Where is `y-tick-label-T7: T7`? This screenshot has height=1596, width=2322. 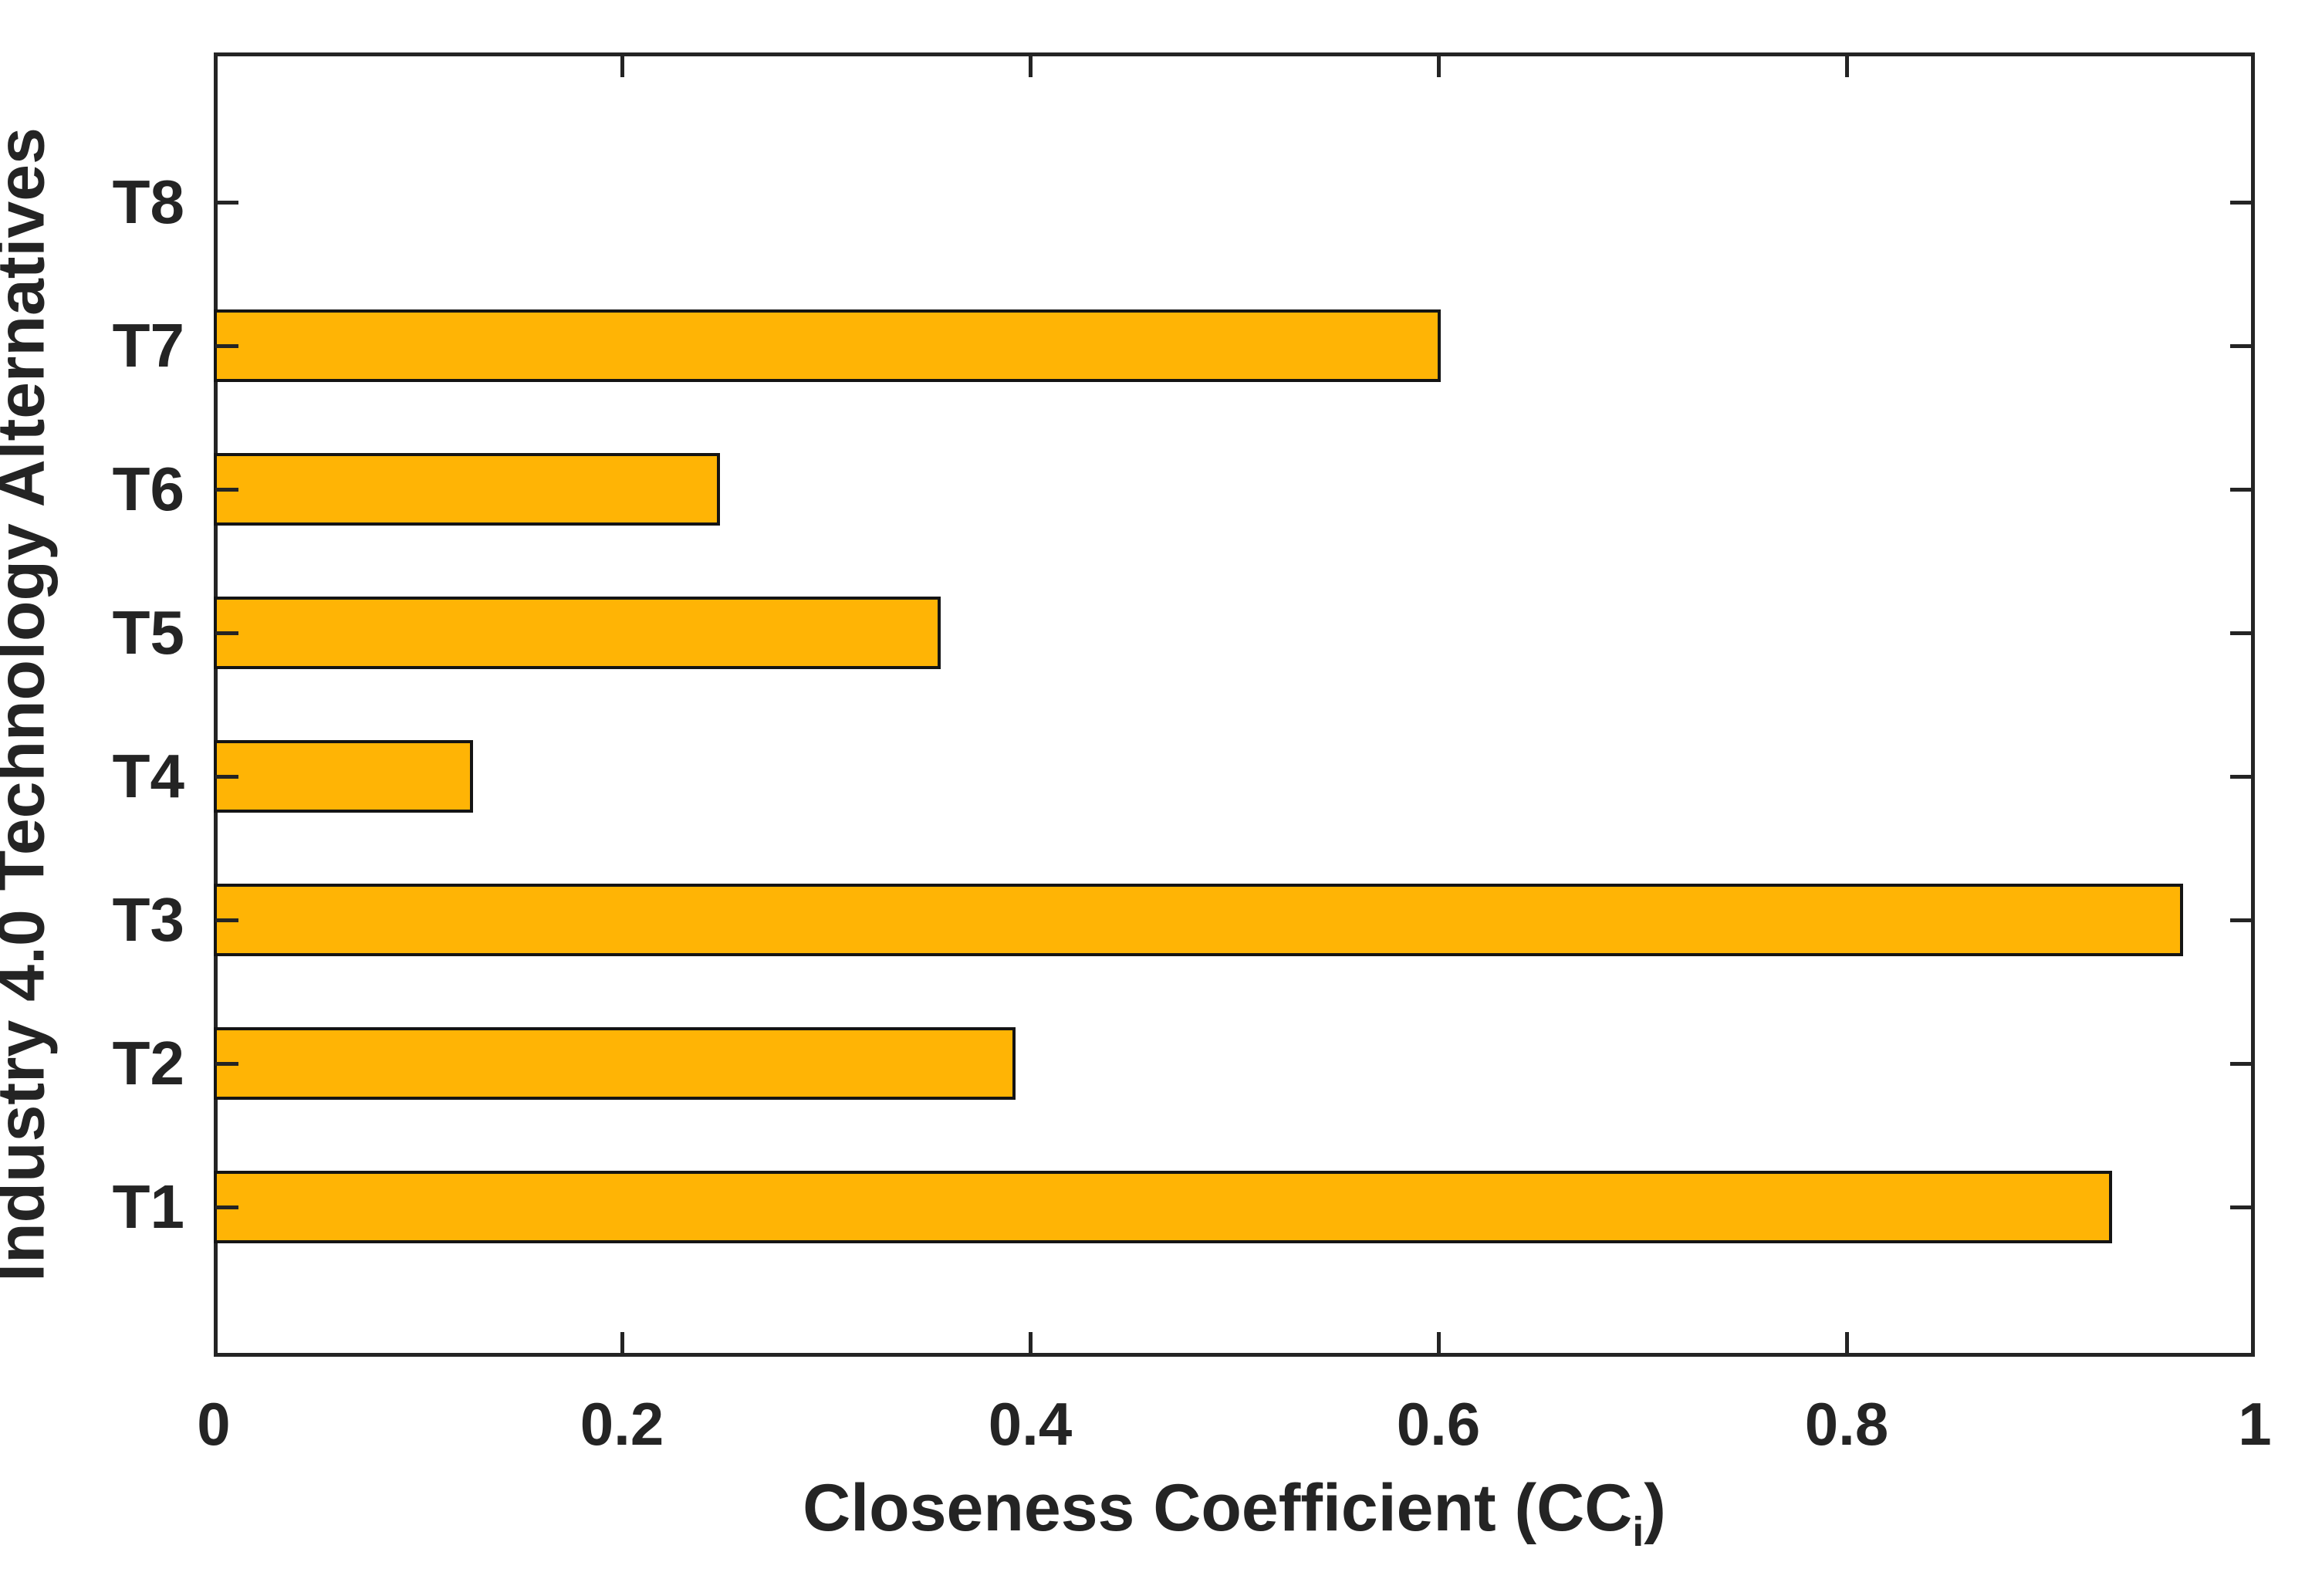 y-tick-label-T7: T7 is located at coordinates (148, 345).